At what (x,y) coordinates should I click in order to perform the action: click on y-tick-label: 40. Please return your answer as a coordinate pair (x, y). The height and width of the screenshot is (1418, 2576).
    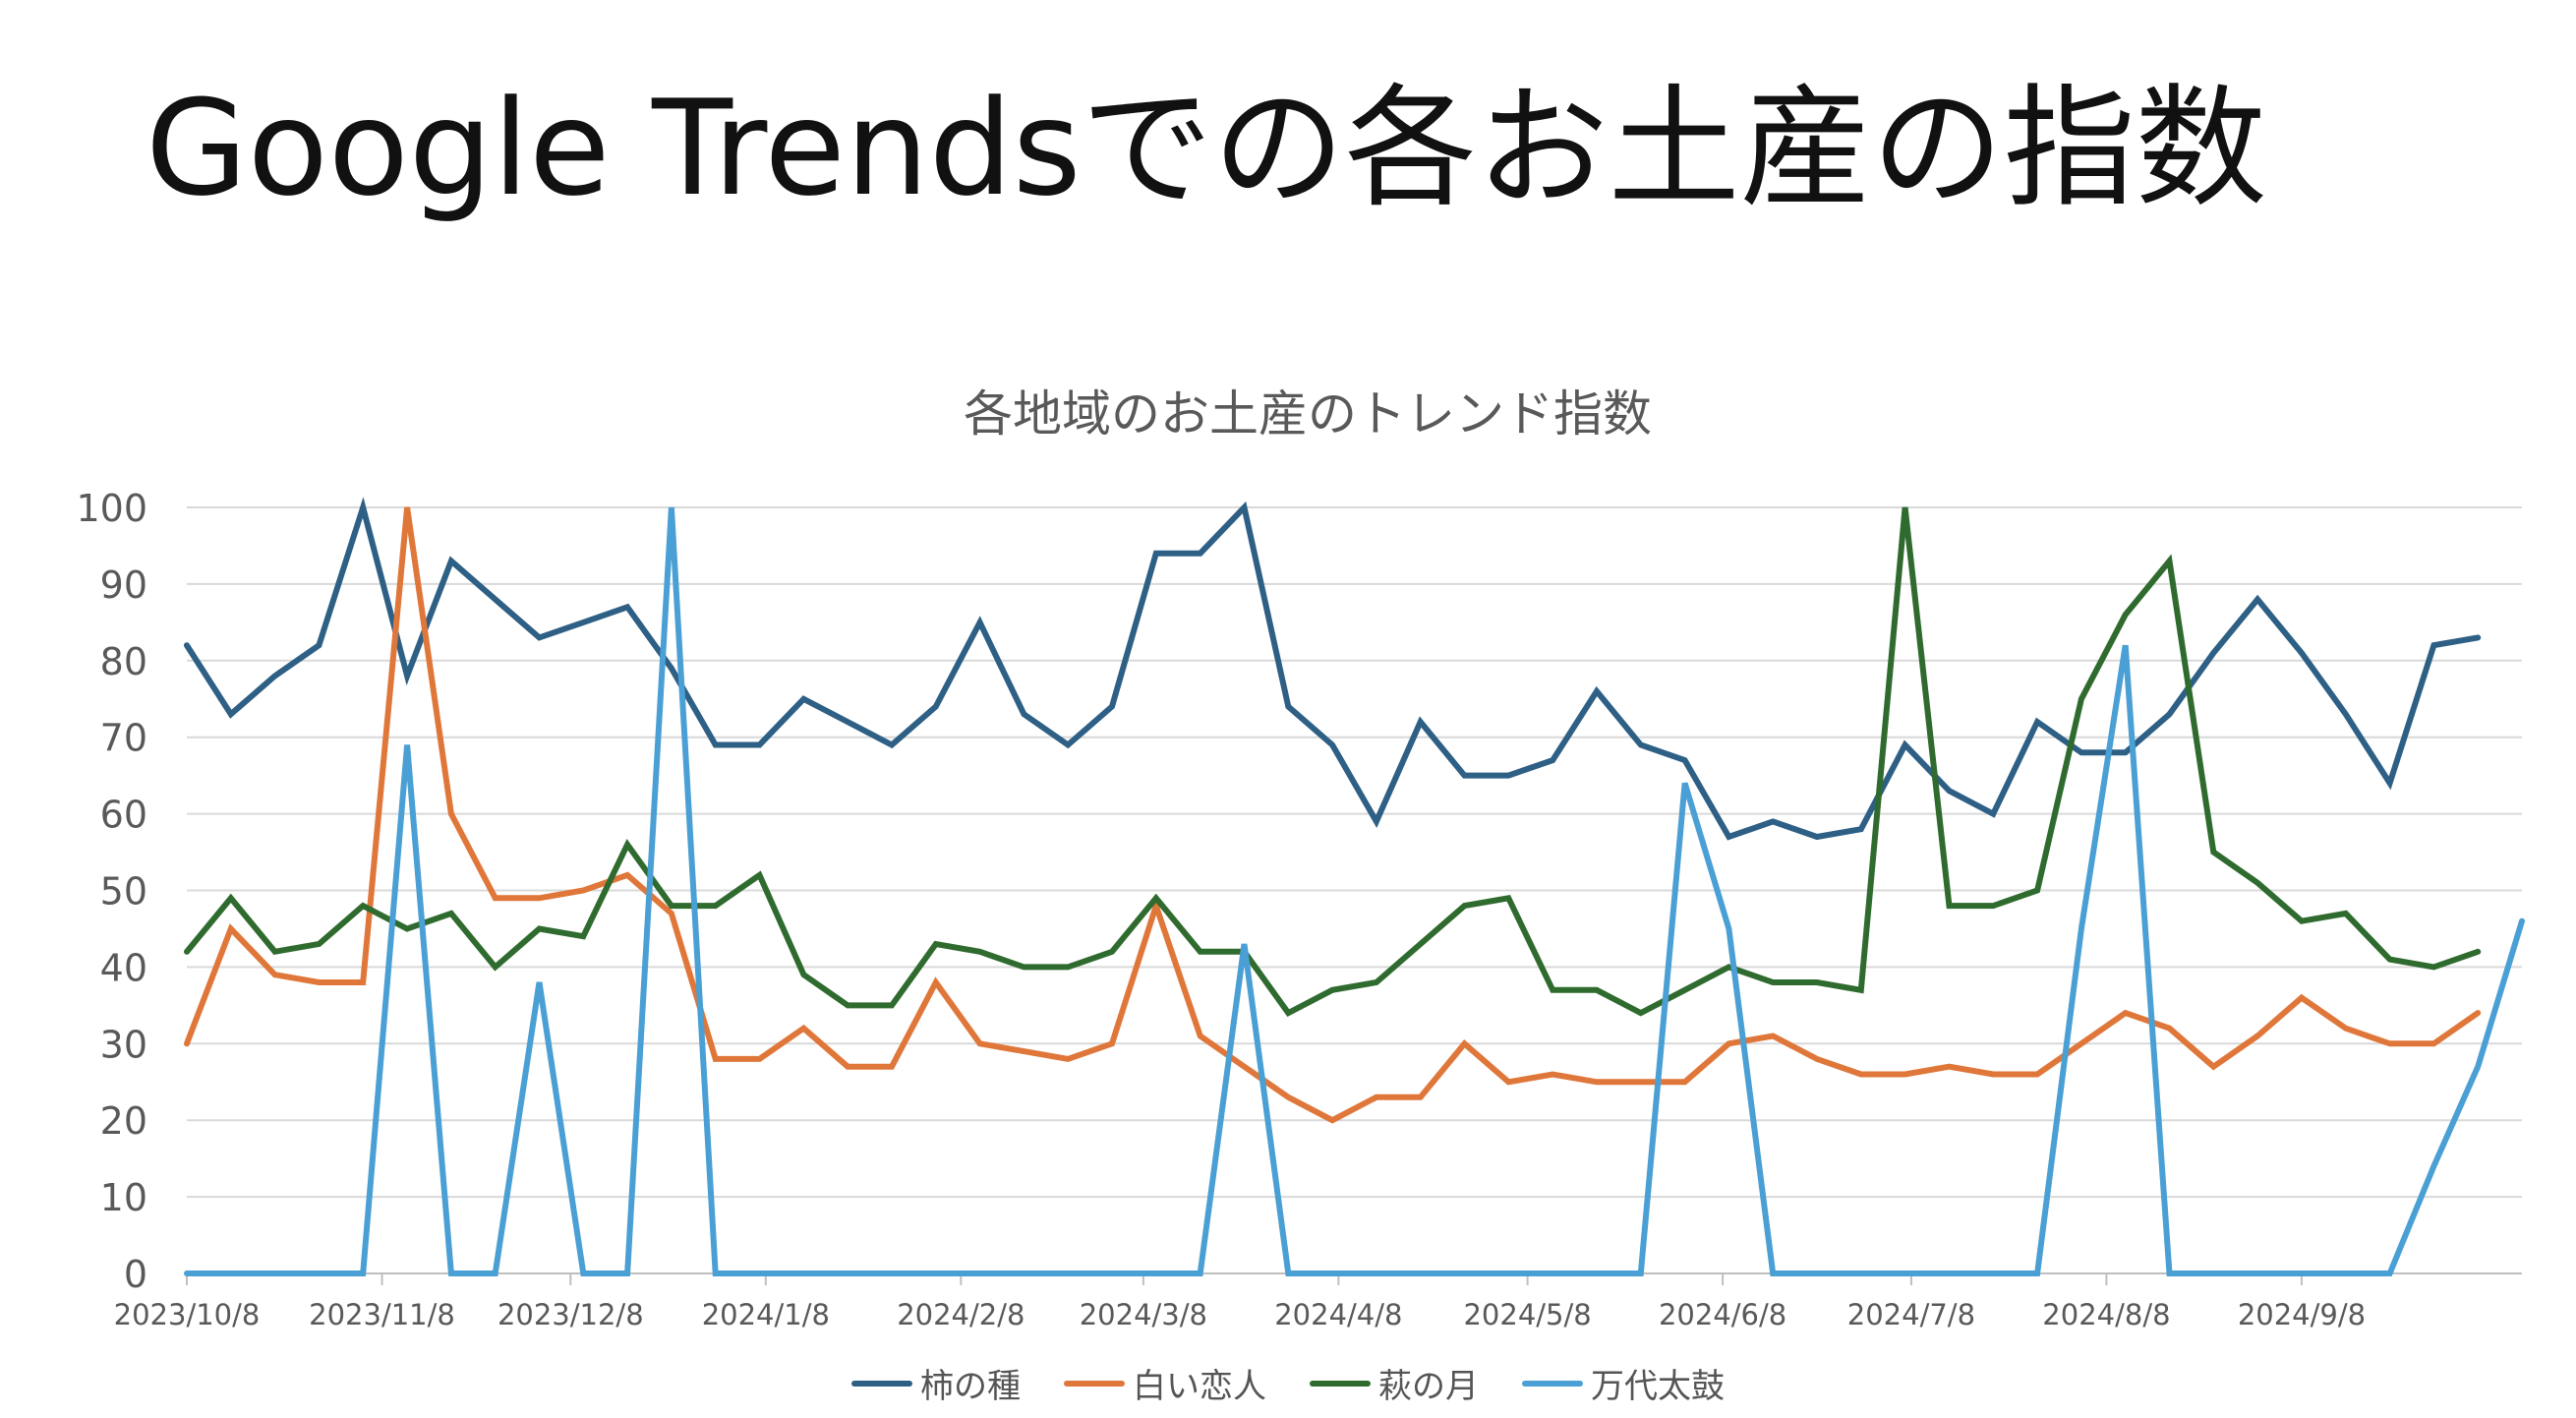
    Looking at the image, I should click on (123, 967).